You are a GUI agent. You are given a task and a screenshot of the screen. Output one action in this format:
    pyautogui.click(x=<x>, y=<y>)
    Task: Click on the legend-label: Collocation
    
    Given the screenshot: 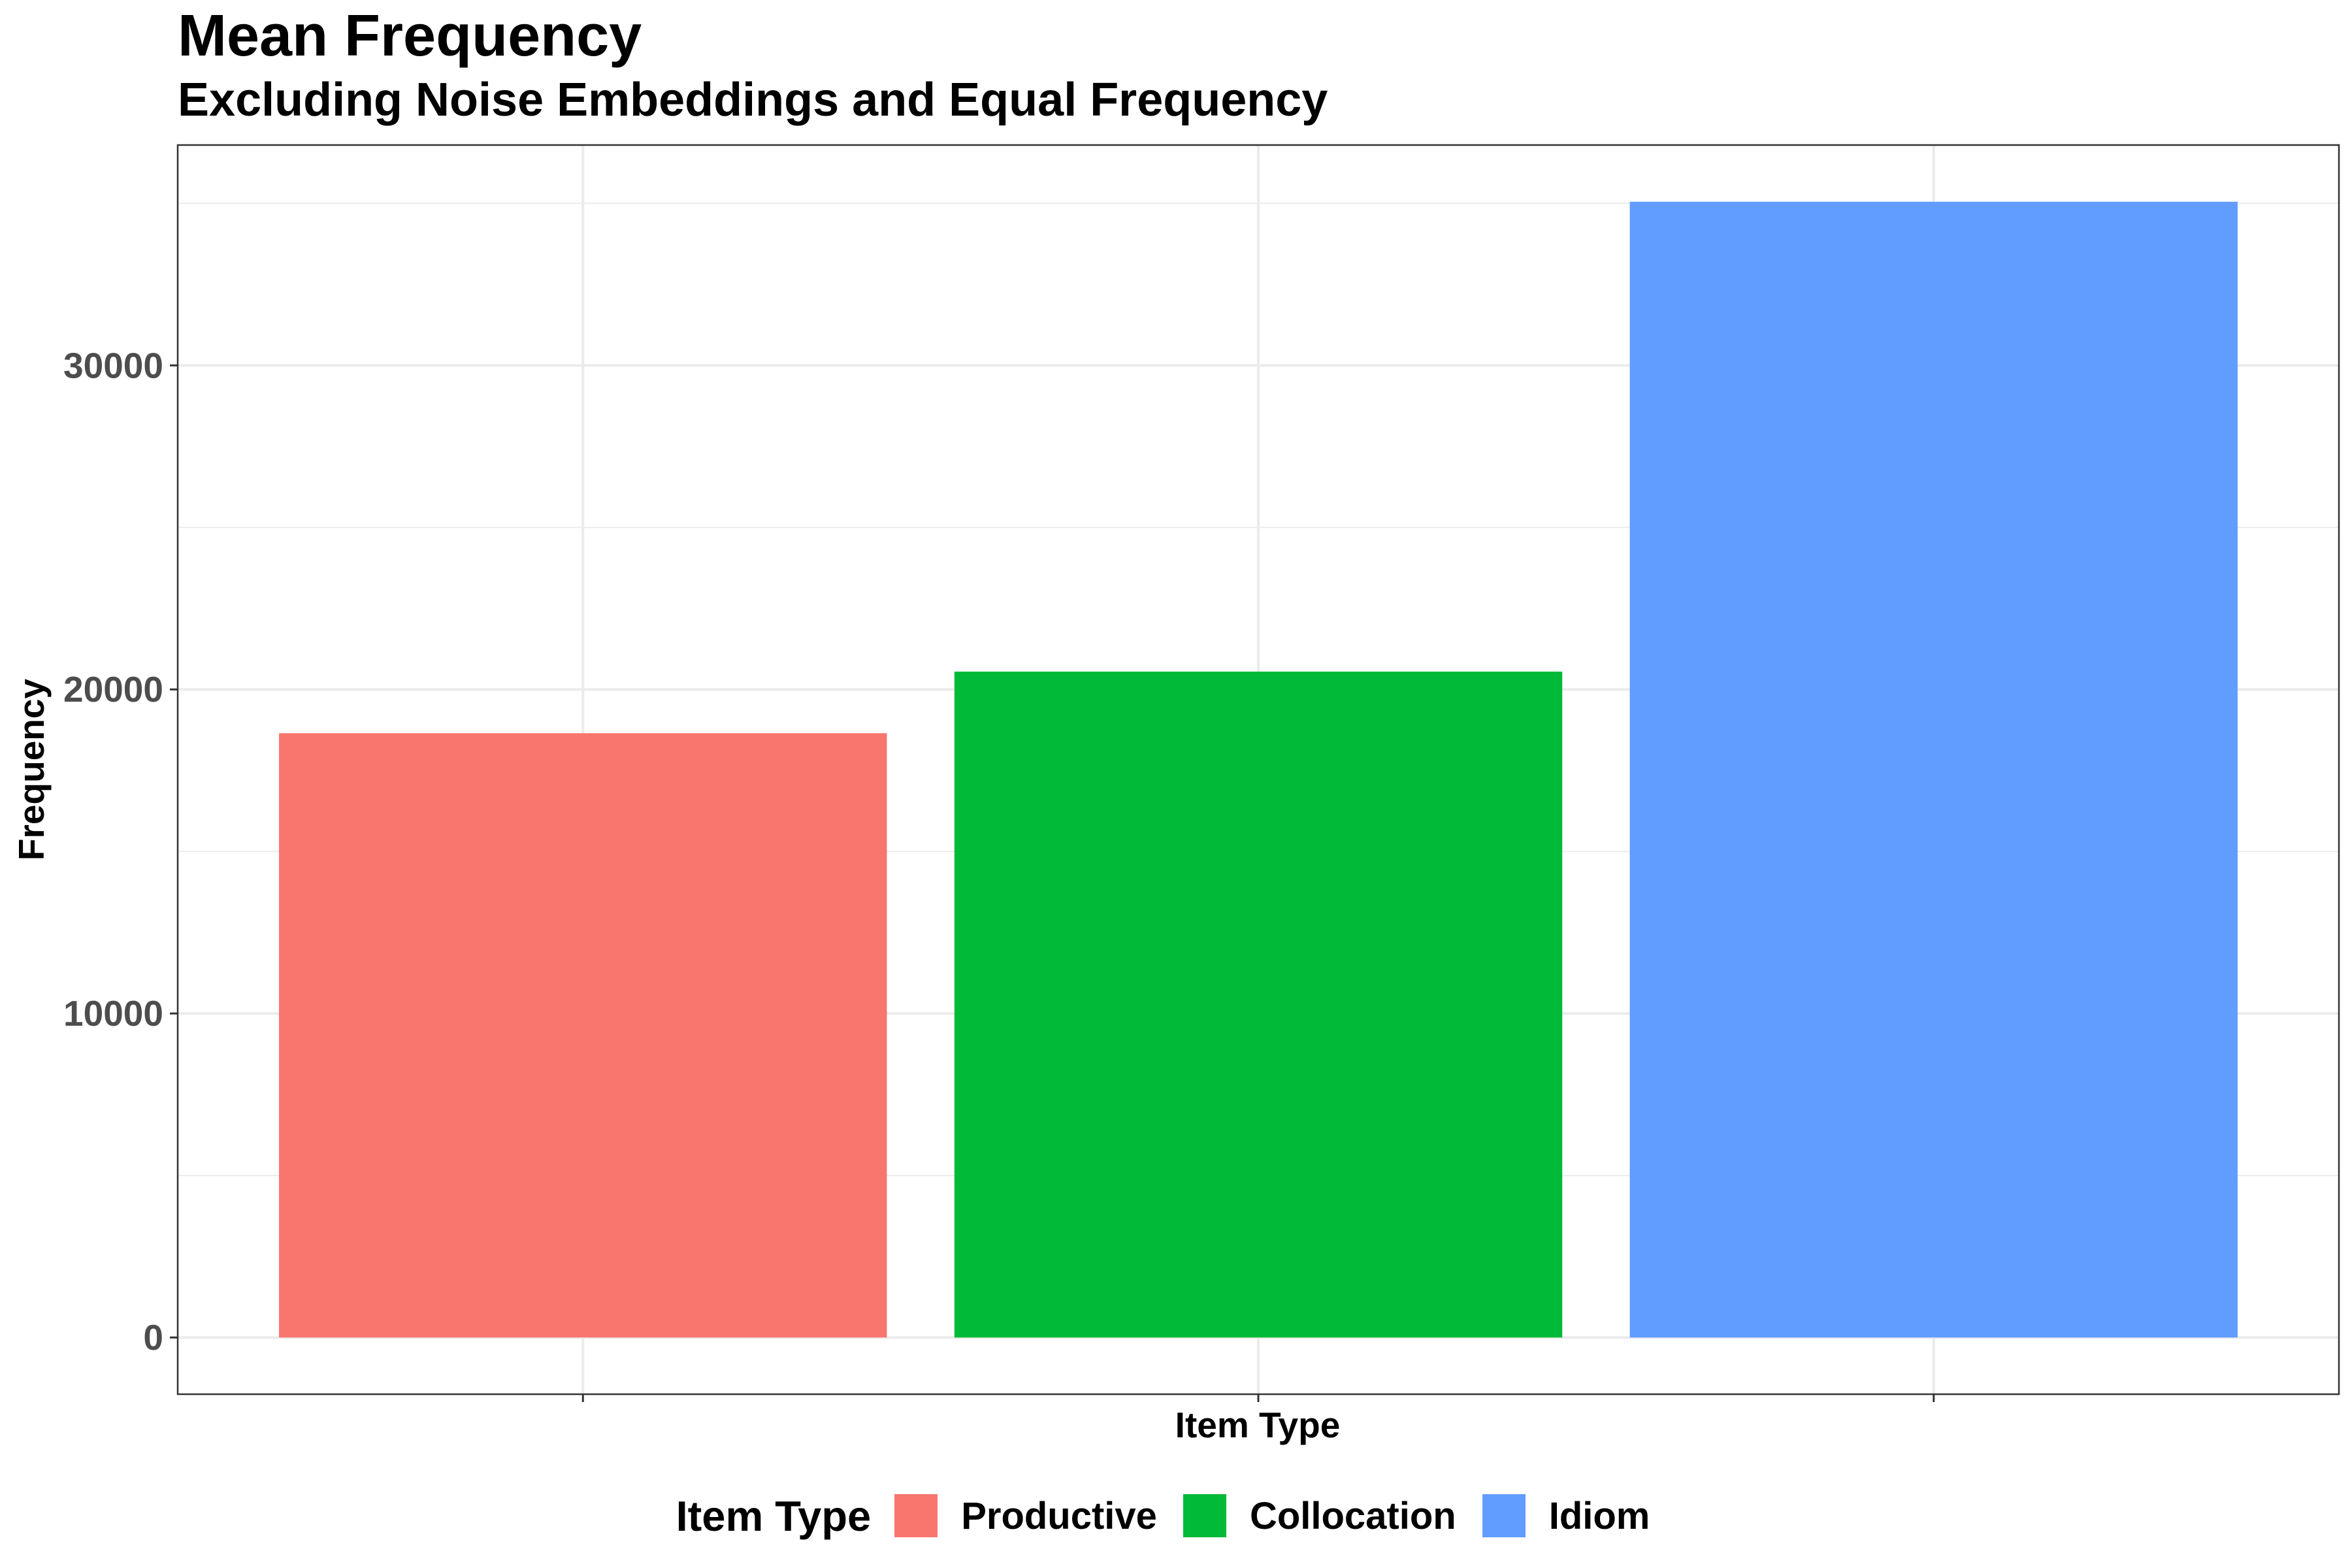 What is the action you would take?
    pyautogui.click(x=1352, y=1515)
    